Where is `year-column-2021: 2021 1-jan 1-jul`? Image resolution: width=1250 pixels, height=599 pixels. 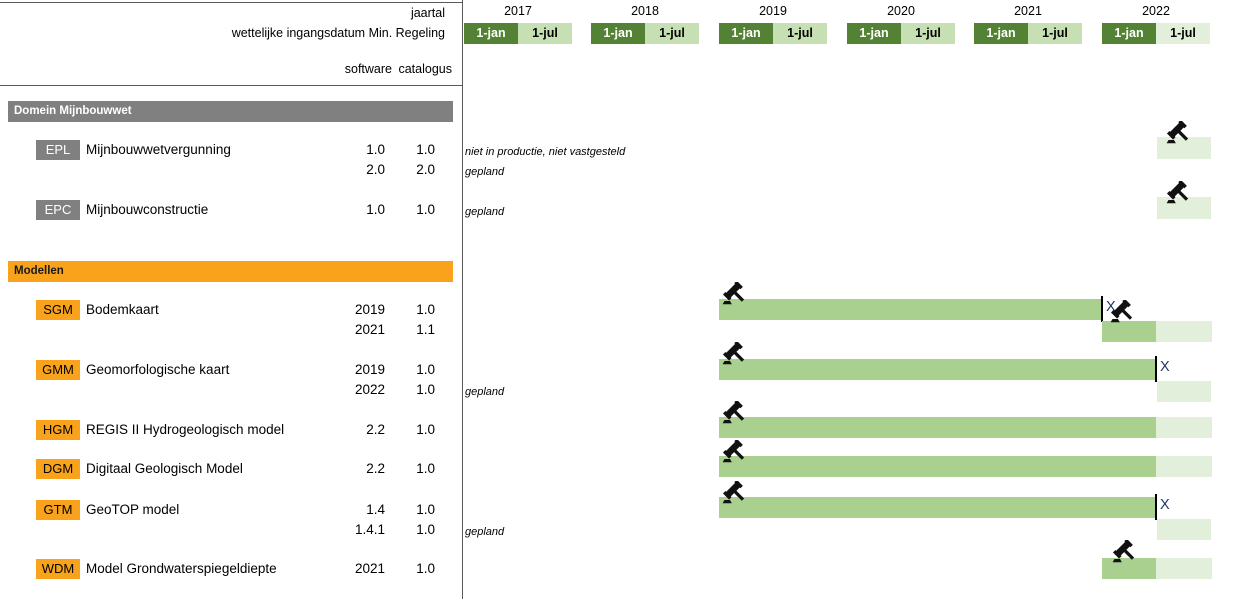 year-column-2021: 2021 1-jan 1-jul is located at coordinates (1028, 24).